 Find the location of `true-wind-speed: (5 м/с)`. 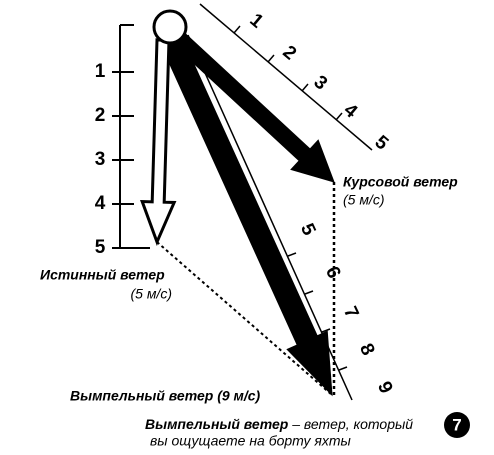

true-wind-speed: (5 м/с) is located at coordinates (152, 294).